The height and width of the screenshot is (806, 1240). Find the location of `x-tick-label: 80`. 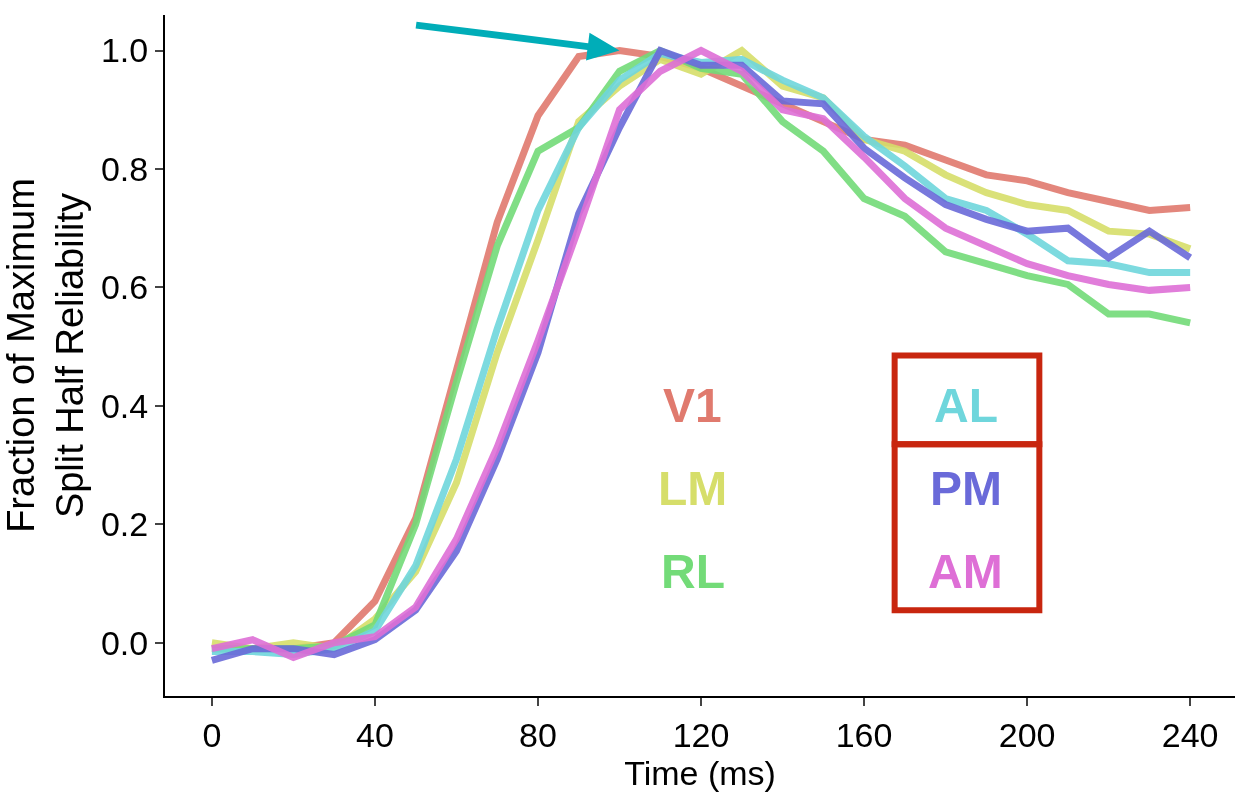

x-tick-label: 80 is located at coordinates (538, 734).